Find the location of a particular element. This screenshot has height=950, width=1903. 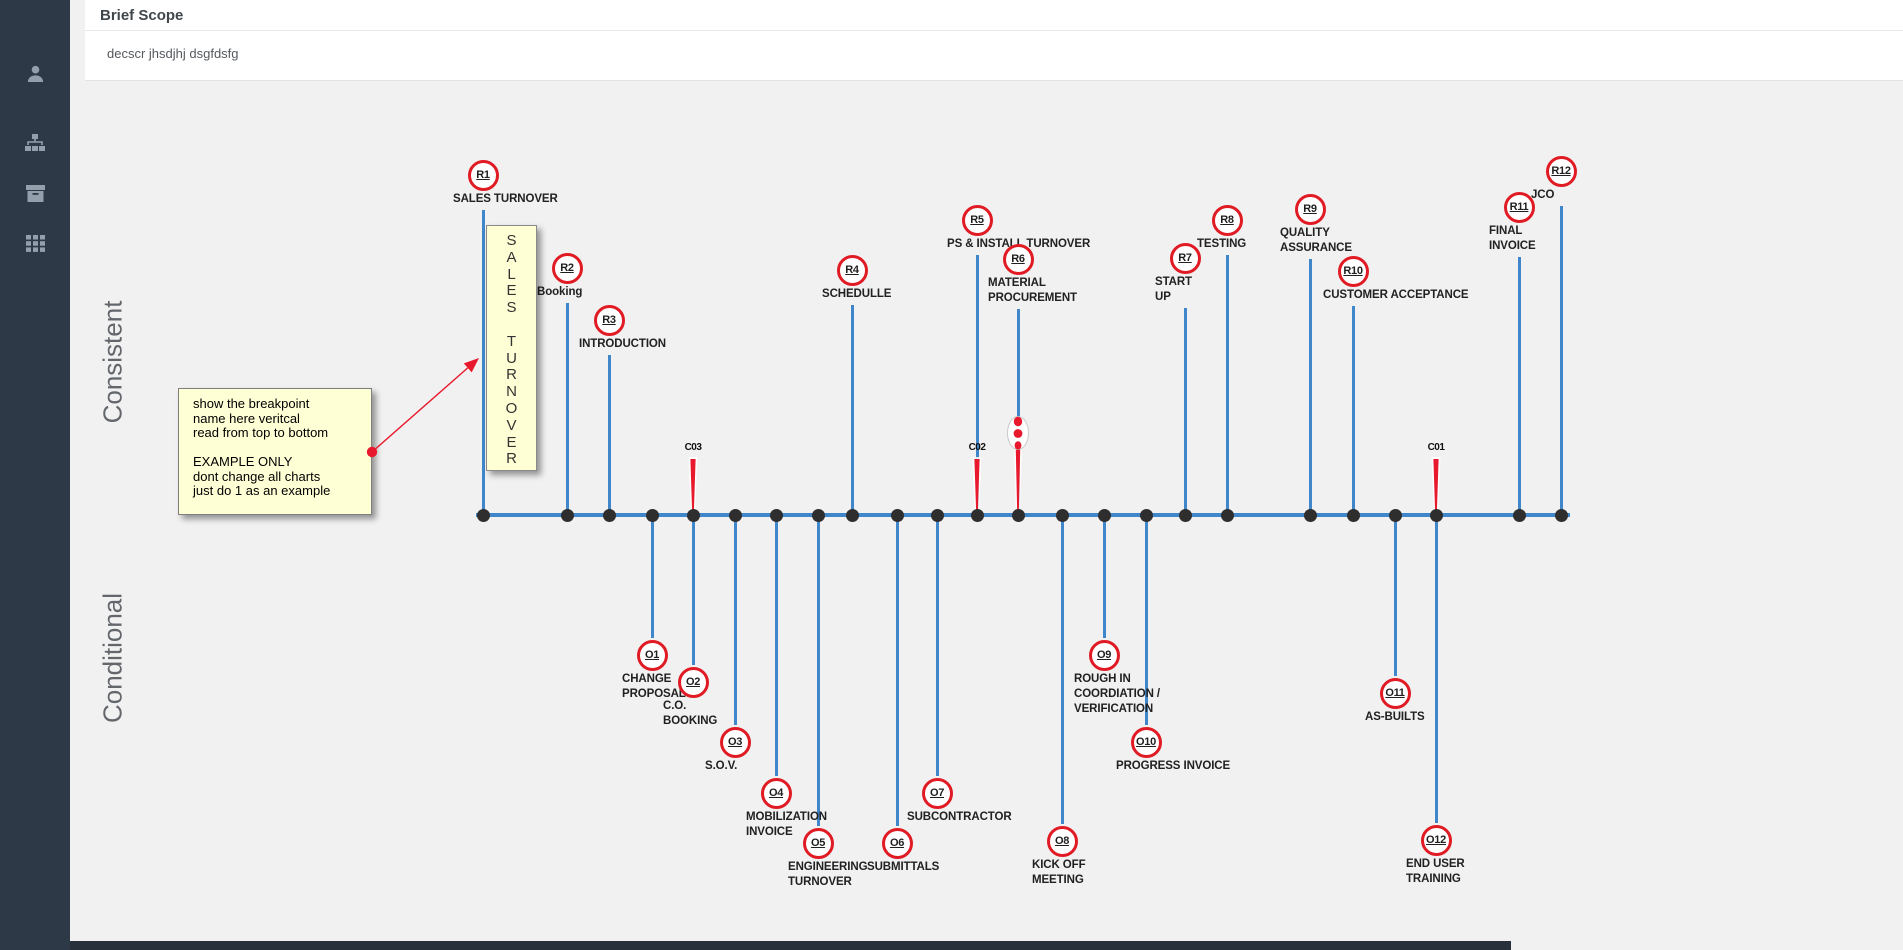

milestone-O1: O1 is located at coordinates (652, 655).